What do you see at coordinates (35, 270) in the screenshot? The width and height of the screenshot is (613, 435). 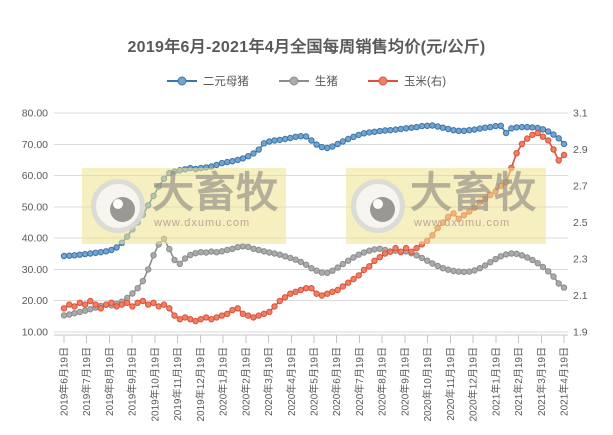 I see `svg-text: 30.00` at bounding box center [35, 270].